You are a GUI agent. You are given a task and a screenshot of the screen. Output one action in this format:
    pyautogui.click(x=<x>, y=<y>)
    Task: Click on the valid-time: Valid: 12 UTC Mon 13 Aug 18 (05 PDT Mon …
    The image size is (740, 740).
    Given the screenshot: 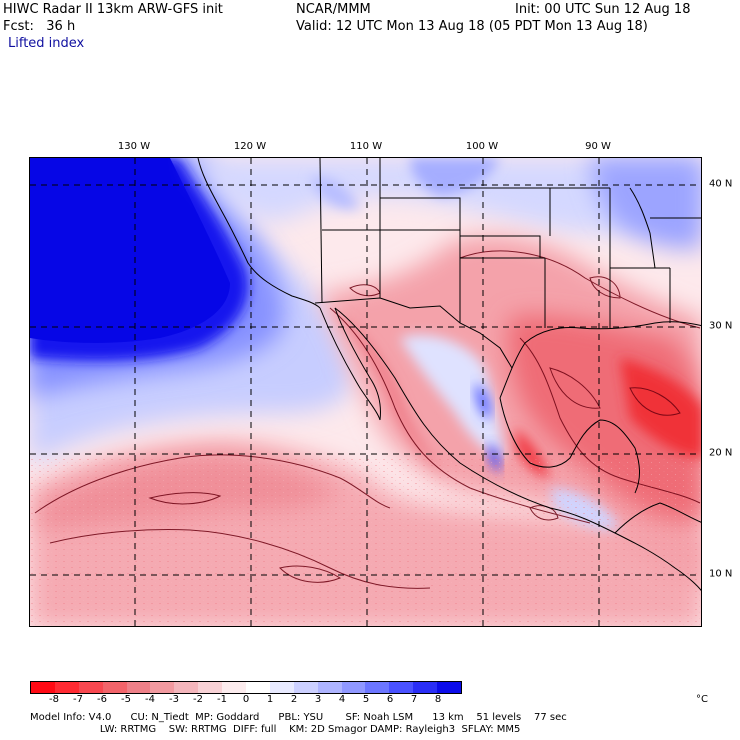 What is the action you would take?
    pyautogui.click(x=472, y=26)
    